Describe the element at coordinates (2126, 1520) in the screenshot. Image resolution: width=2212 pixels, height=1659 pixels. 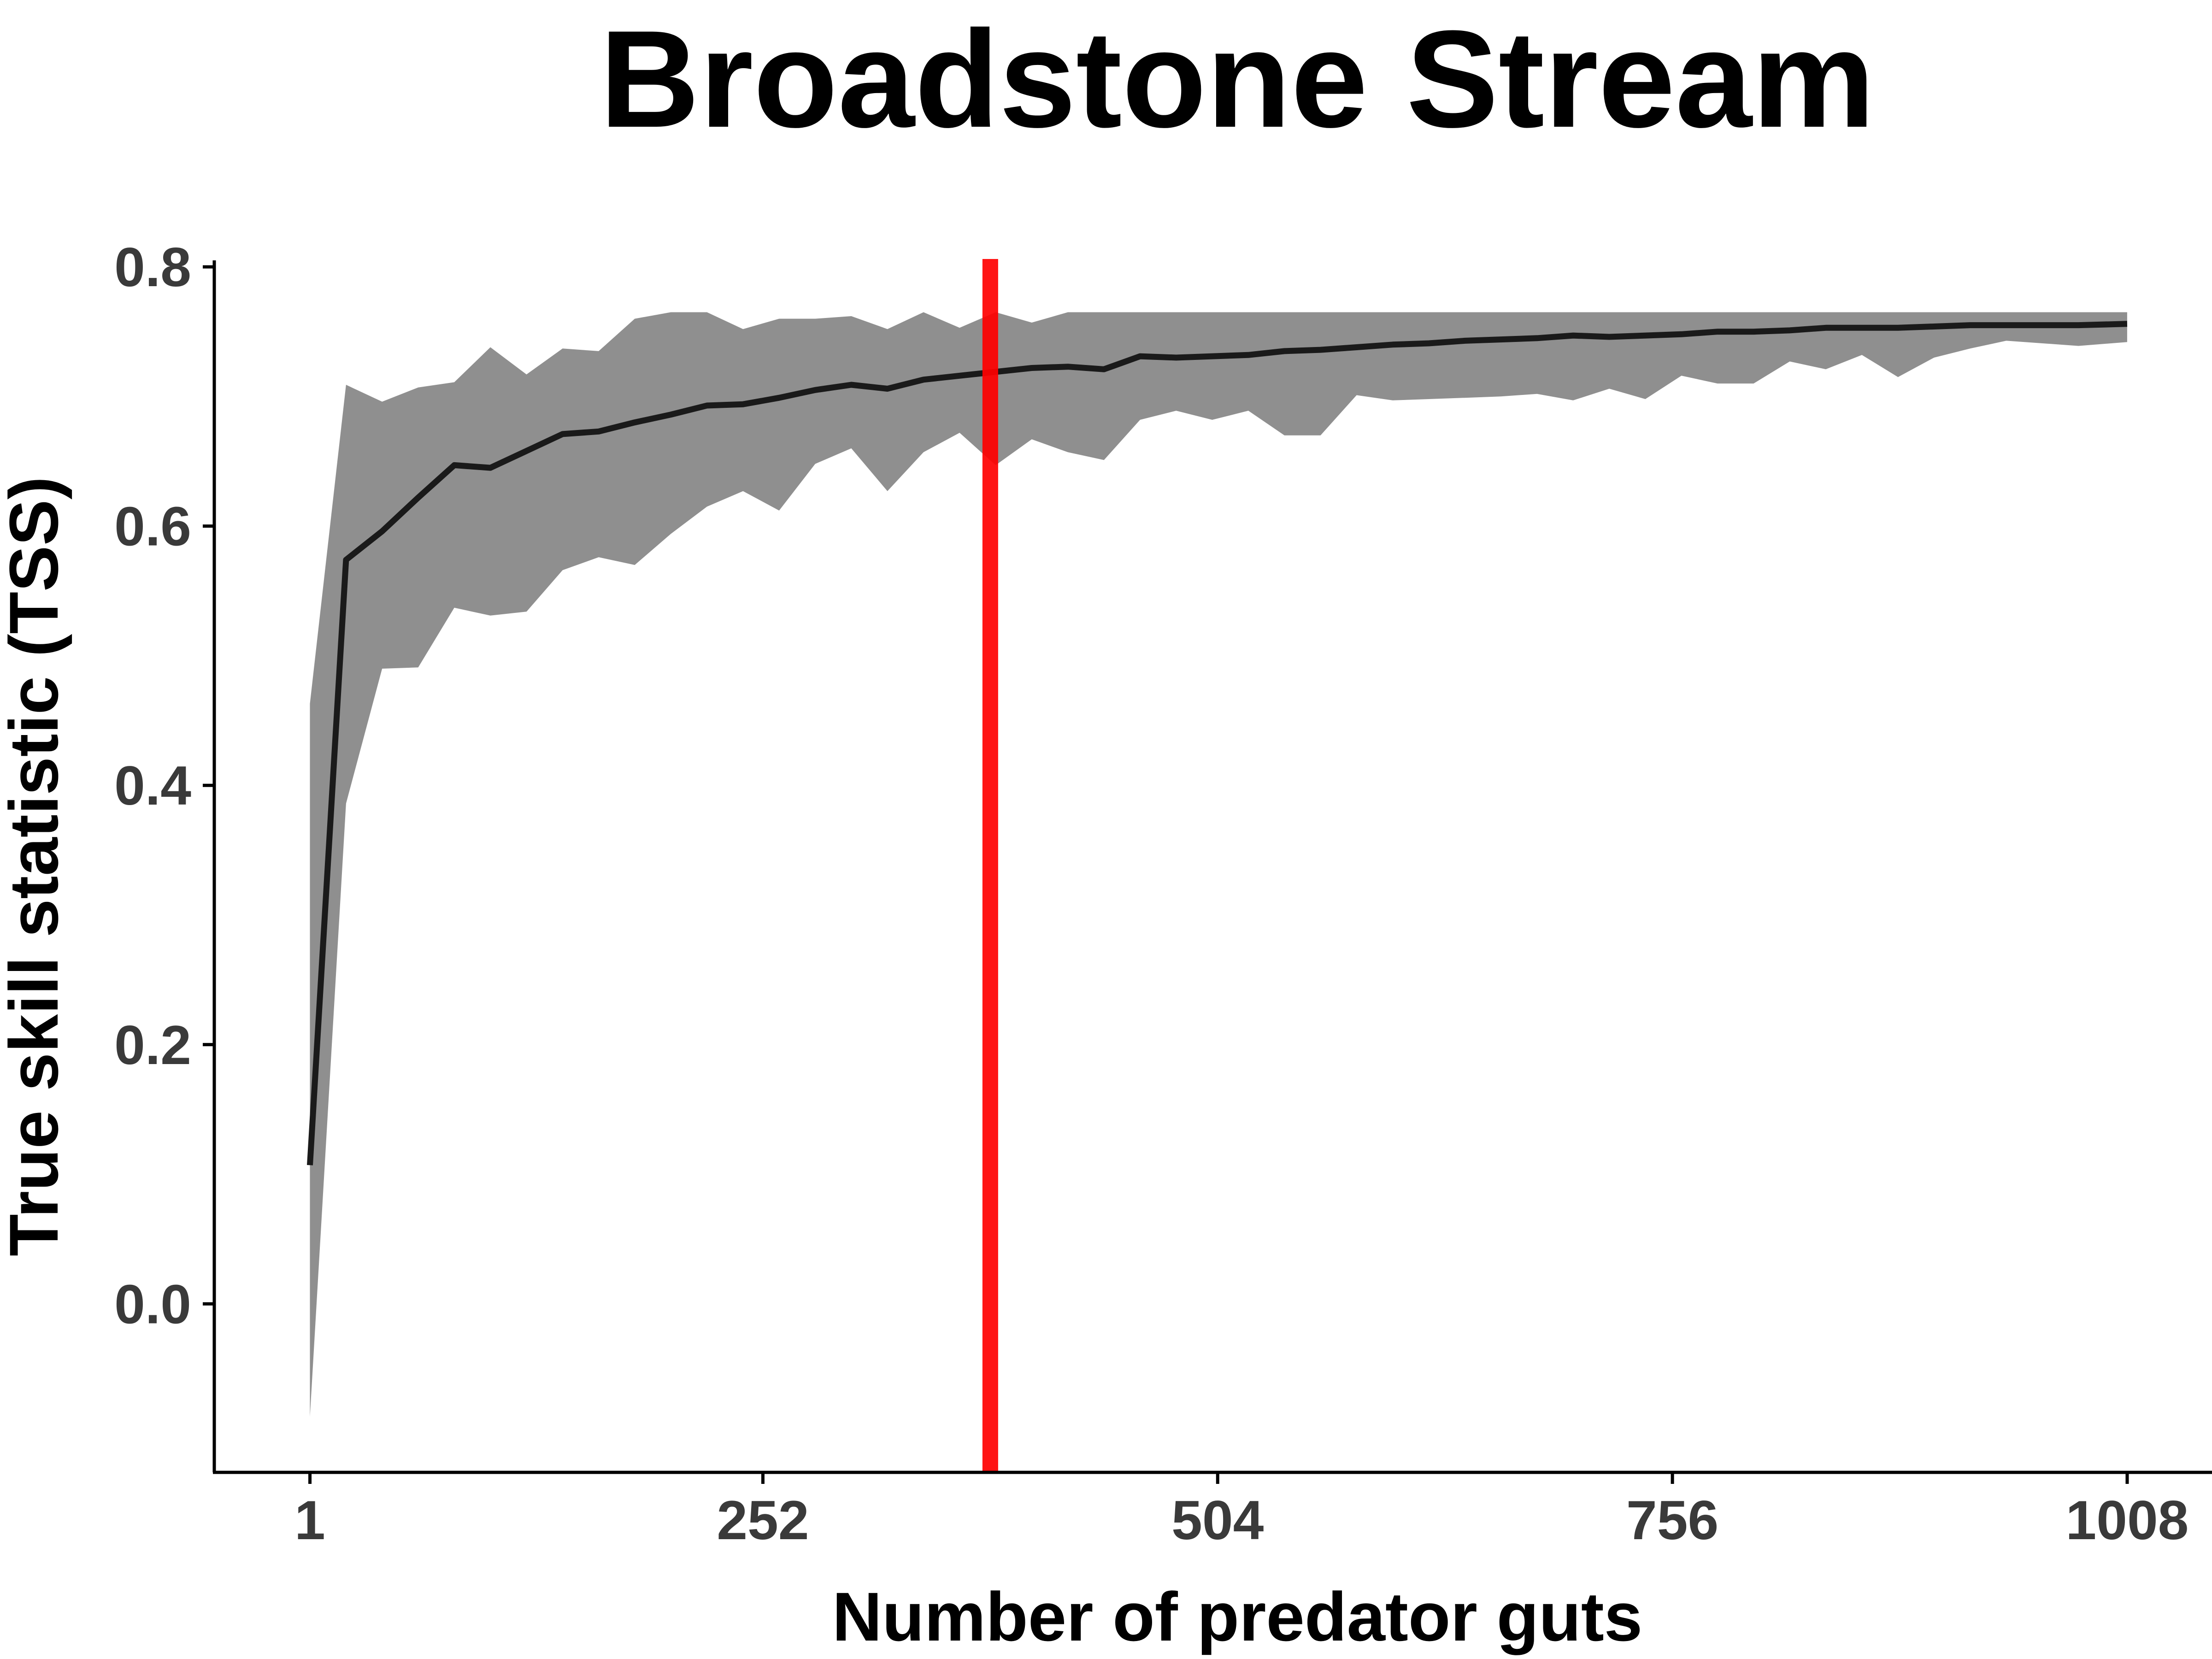
I see `x-tick-label: 1008` at that location.